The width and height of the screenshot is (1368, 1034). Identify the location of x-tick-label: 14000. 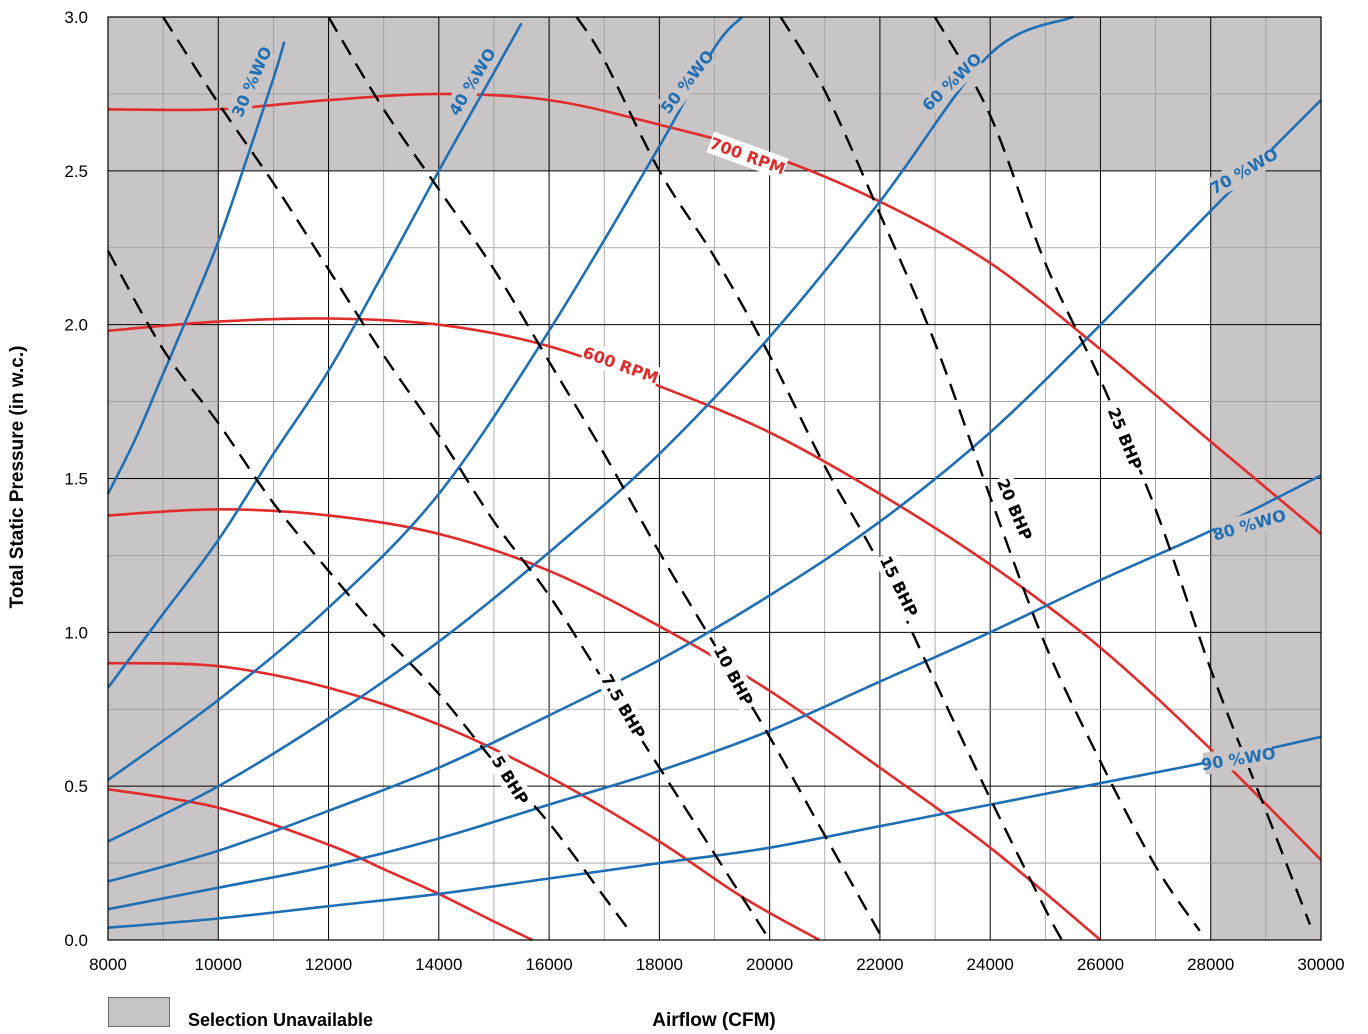
(438, 964).